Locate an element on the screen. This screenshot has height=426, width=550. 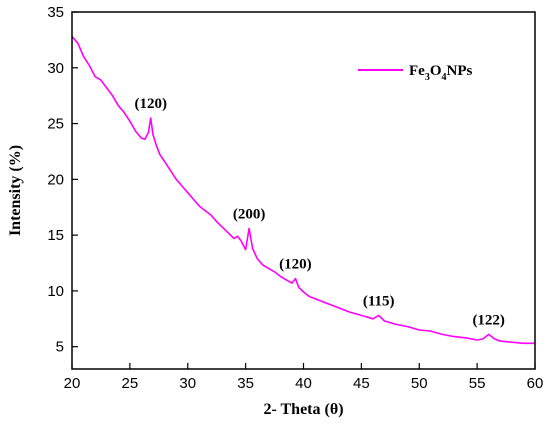
legend-part-nps: NPs is located at coordinates (460, 71).